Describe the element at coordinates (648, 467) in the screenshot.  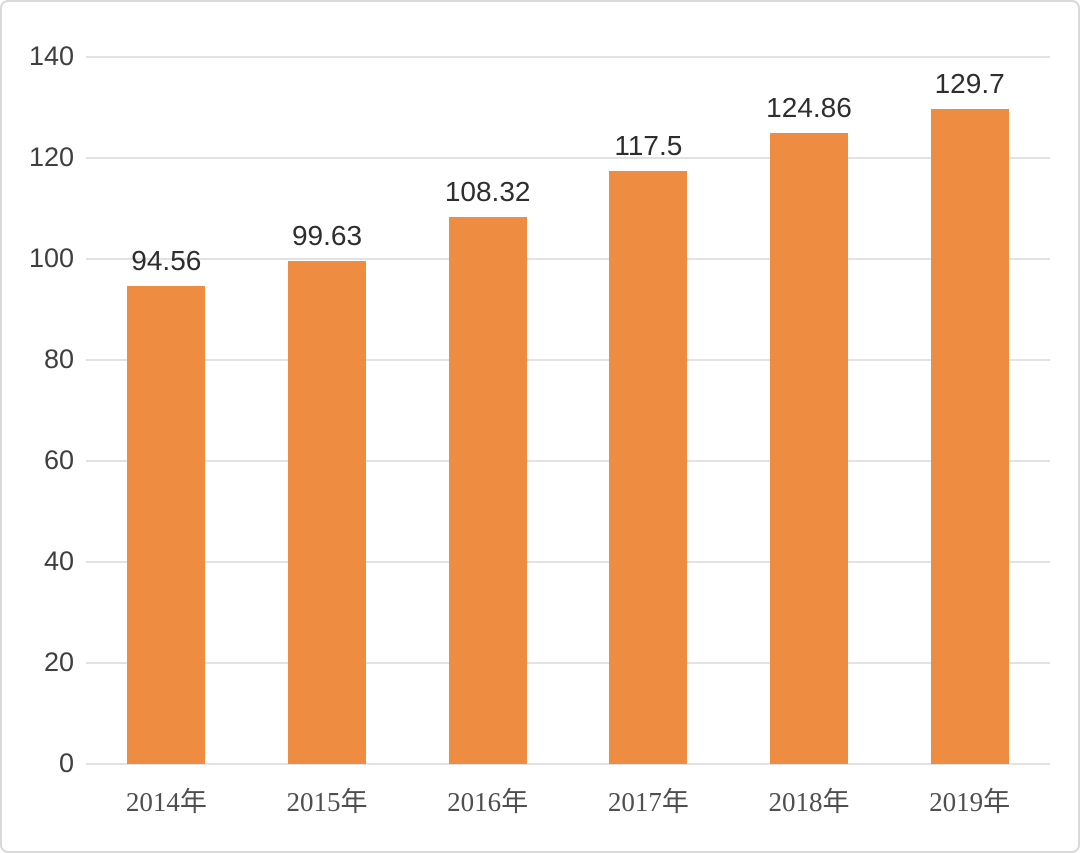
I see `bar-2017年` at that location.